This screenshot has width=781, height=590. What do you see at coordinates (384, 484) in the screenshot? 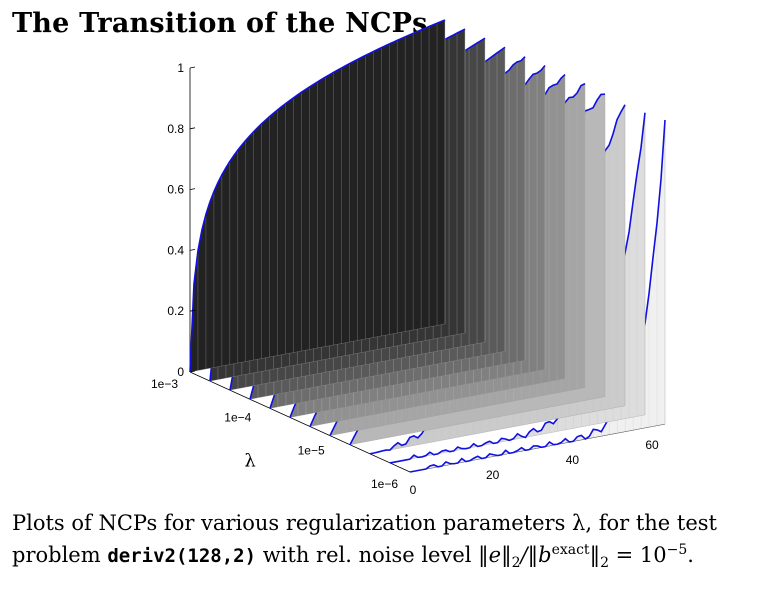
I see `lambda-tick-label: 1e−6` at bounding box center [384, 484].